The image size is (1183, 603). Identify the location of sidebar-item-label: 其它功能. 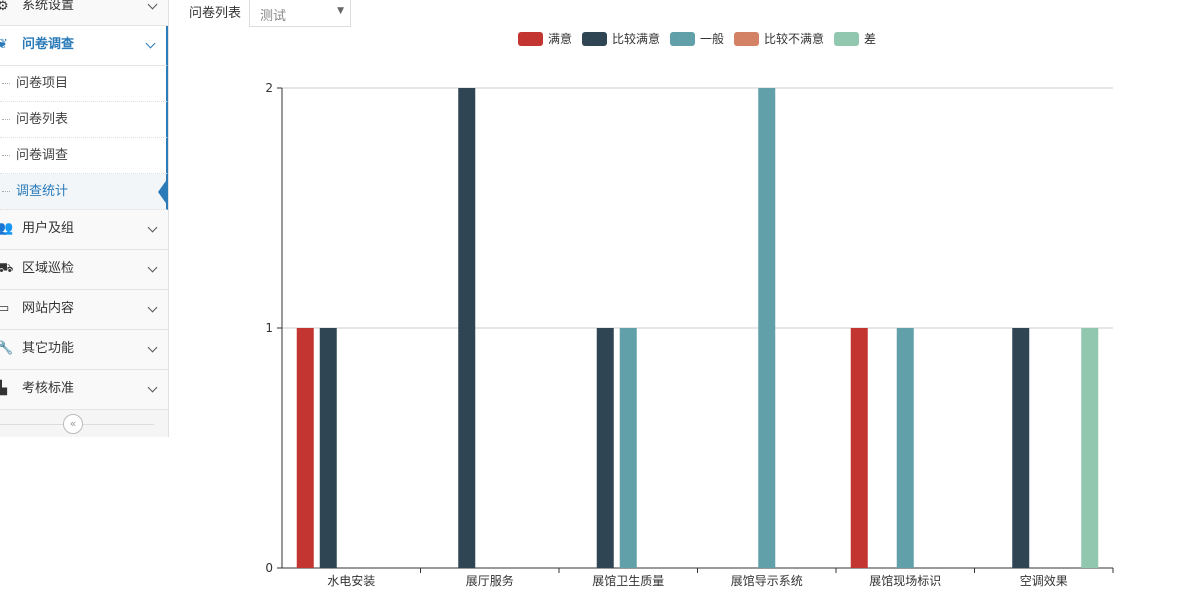
(48, 348).